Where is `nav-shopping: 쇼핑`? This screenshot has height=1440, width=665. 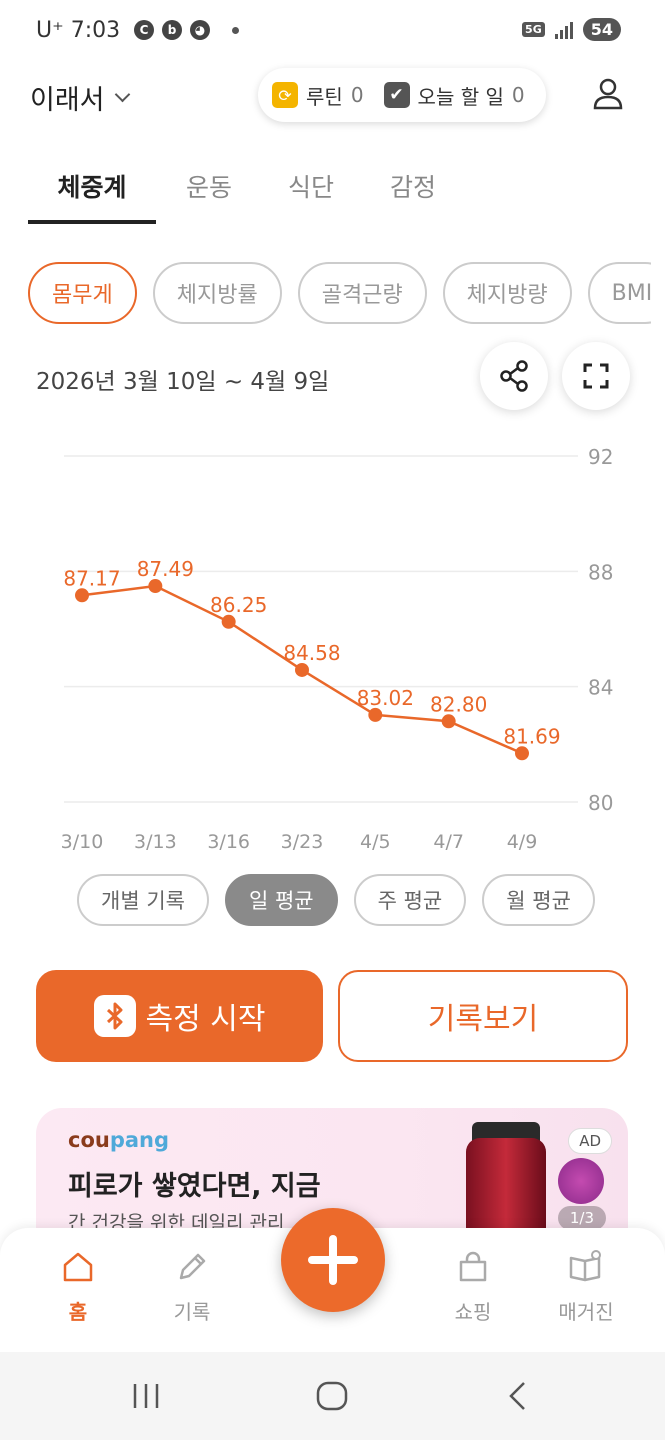
nav-shopping: 쇼핑 is located at coordinates (473, 1287).